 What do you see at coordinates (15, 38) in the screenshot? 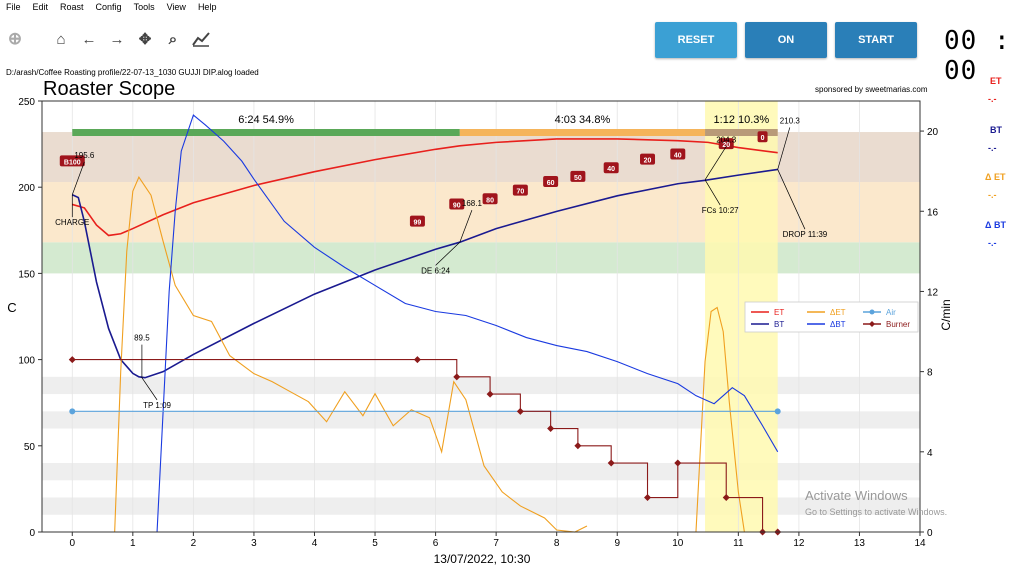
I see `add-icon: ⊕` at bounding box center [15, 38].